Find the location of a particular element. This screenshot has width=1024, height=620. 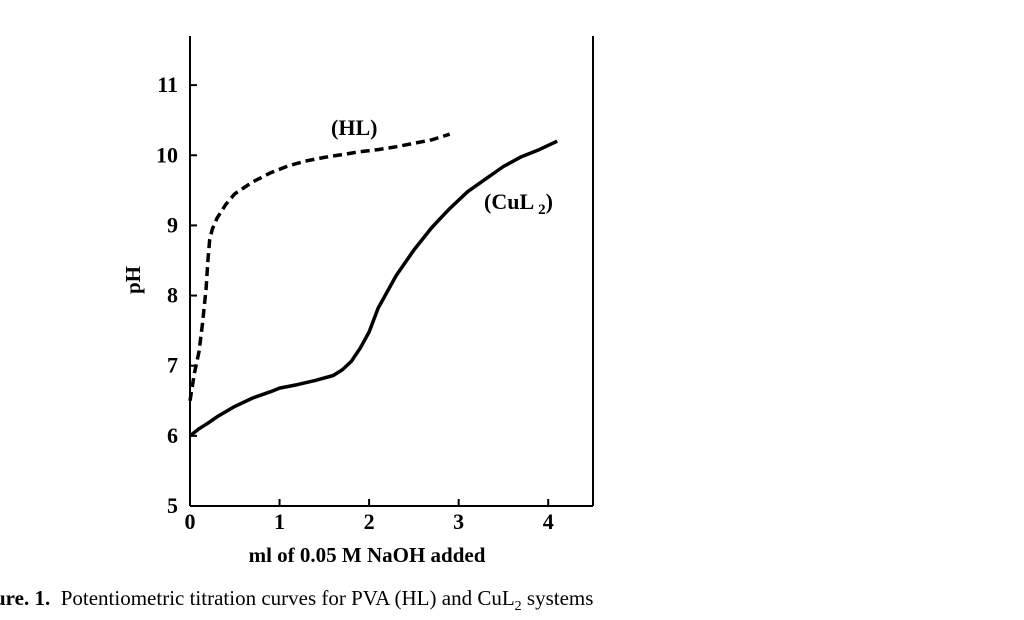

figure-caption-subscript: 2 is located at coordinates (518, 607).